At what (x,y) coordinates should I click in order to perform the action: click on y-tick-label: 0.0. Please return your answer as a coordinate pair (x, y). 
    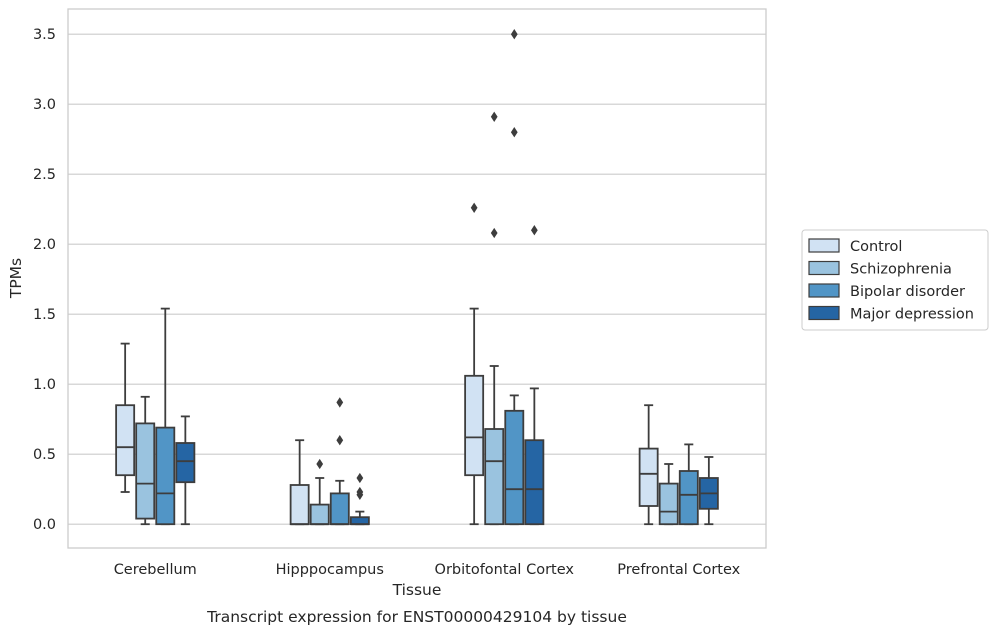
    Looking at the image, I should click on (44, 525).